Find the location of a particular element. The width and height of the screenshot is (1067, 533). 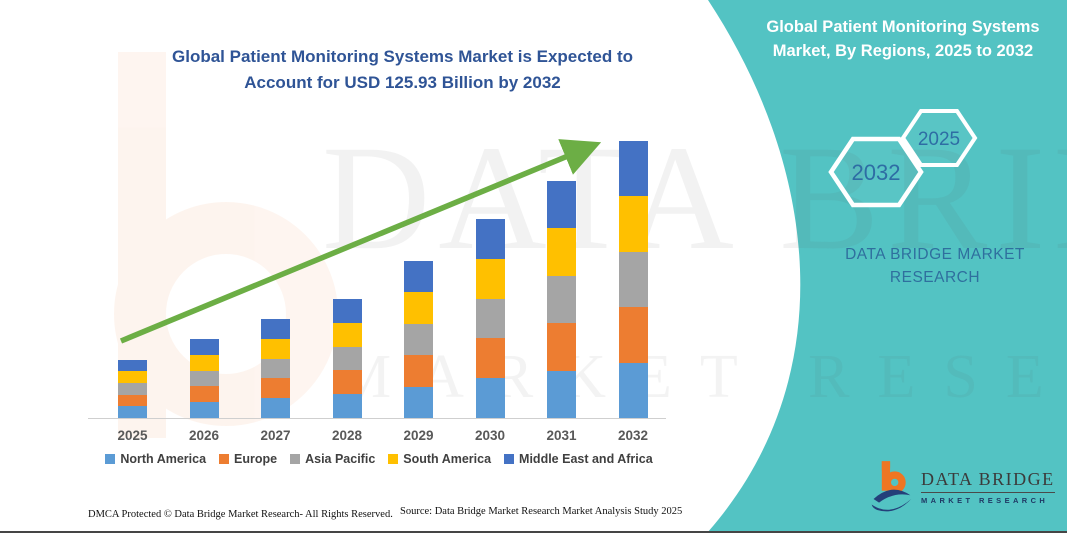

legend-label: South America is located at coordinates (447, 459).